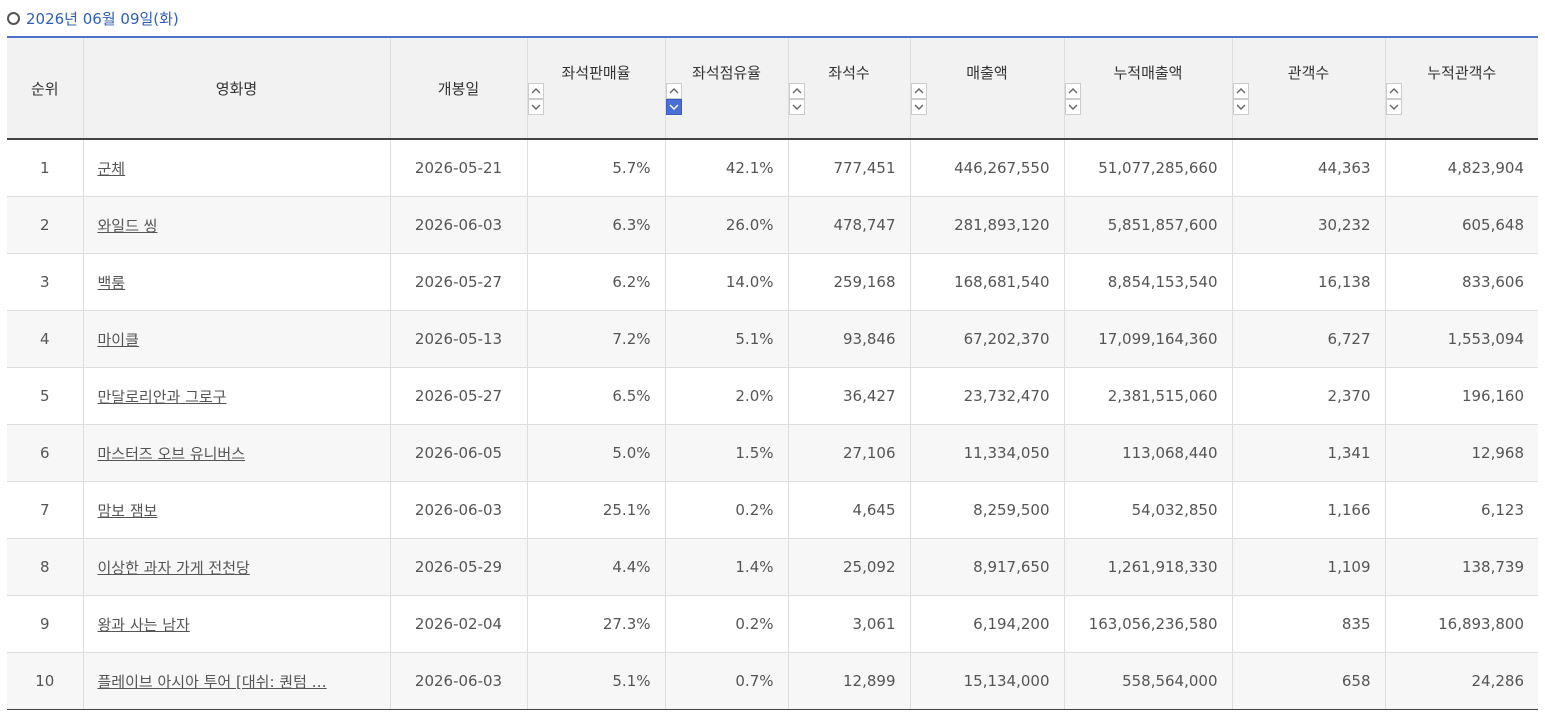 The image size is (1545, 713). Describe the element at coordinates (458, 396) in the screenshot. I see `table-cell: 2026-05-27` at that location.